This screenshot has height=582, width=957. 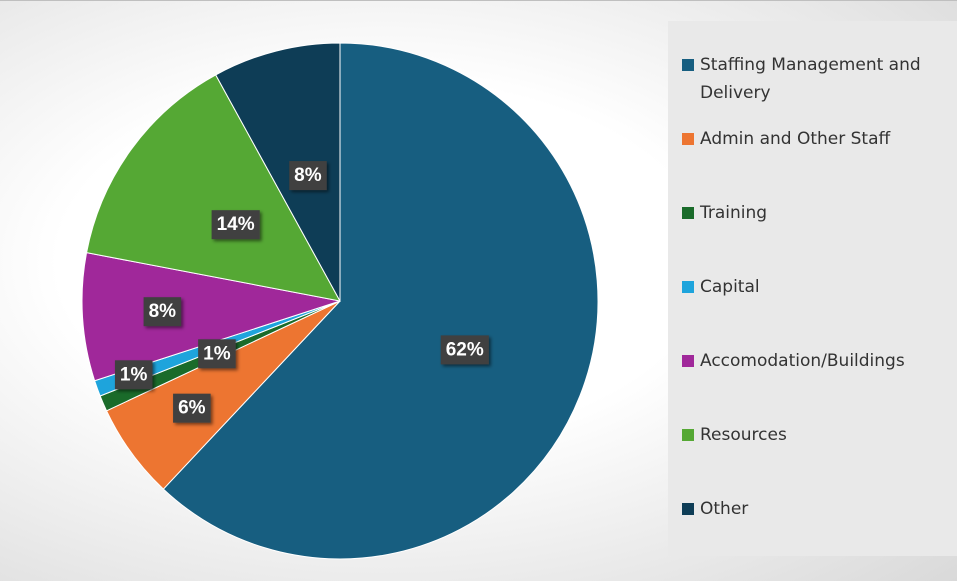 I want to click on legend-entry: Training, so click(x=819, y=213).